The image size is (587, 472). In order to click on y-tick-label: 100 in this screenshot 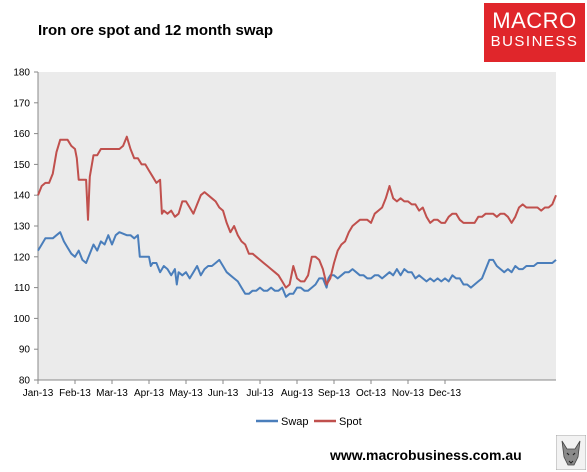, I will do `click(21, 319)`.